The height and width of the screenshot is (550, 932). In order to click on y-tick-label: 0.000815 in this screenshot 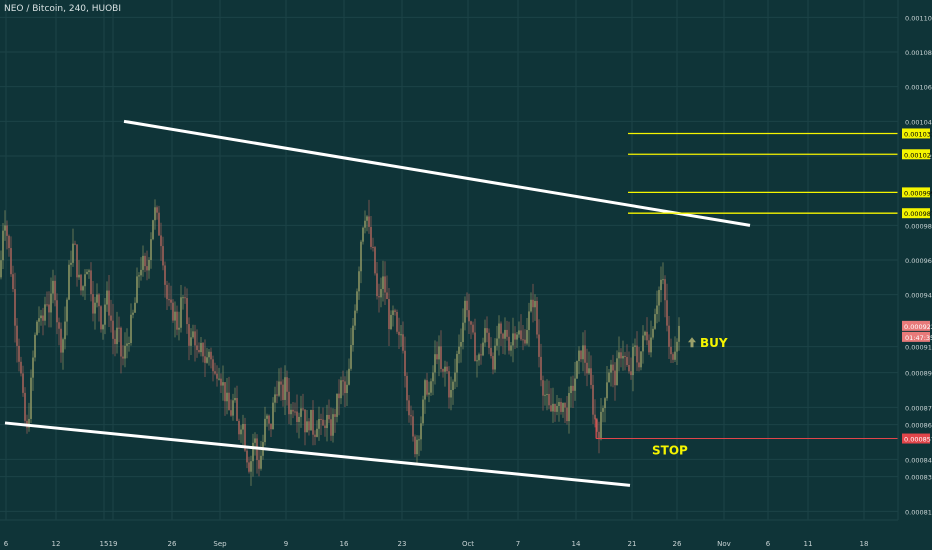, I will do `click(918, 512)`.